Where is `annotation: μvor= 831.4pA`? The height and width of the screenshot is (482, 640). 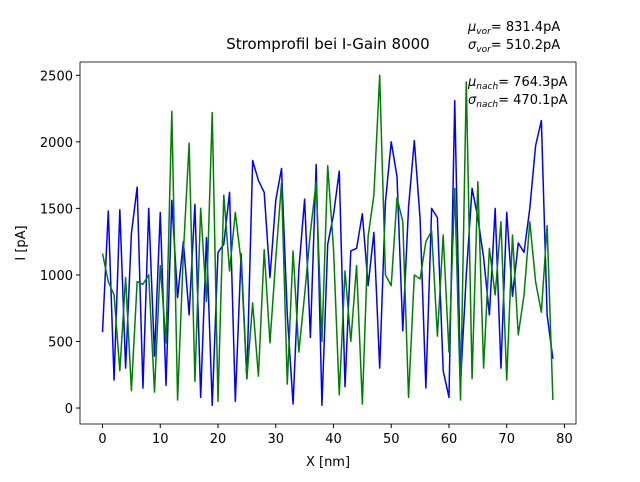 annotation: μvor= 831.4pA is located at coordinates (513, 28).